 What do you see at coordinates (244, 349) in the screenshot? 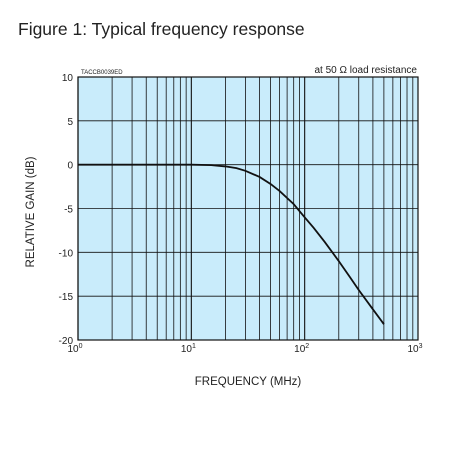
I see `x-tick-labels: 10⁰ 10¹ 10² 10³` at bounding box center [244, 349].